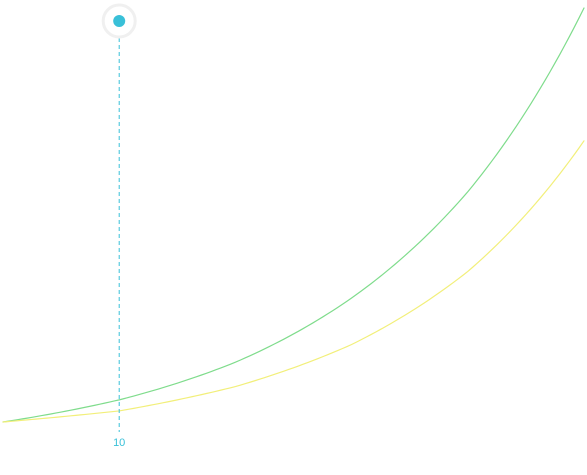 This screenshot has height=475, width=587. I want to click on cursor-handle-dot, so click(119, 21).